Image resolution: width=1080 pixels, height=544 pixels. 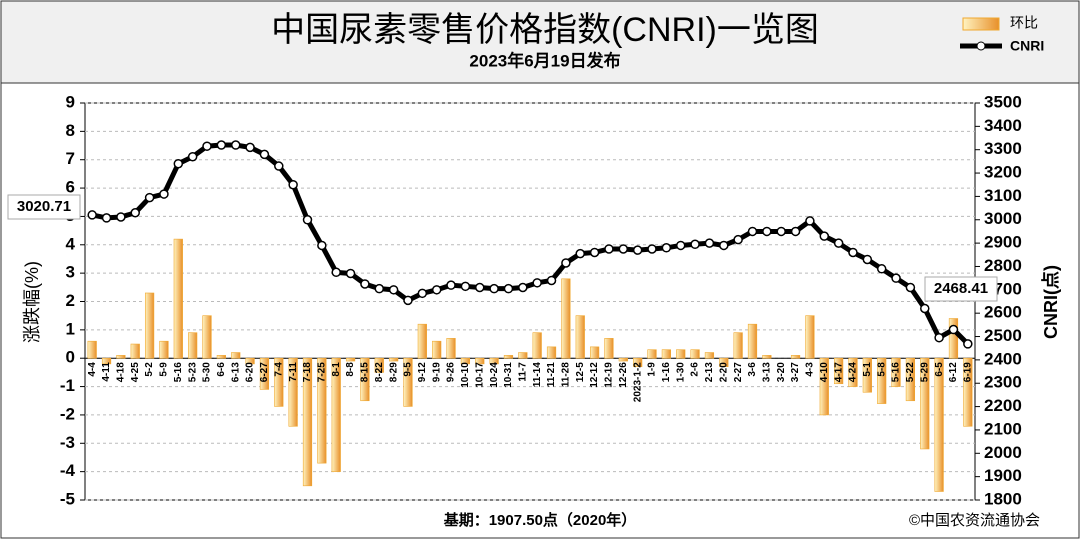 I want to click on x-tick-label: 5-9, so click(x=164, y=369).